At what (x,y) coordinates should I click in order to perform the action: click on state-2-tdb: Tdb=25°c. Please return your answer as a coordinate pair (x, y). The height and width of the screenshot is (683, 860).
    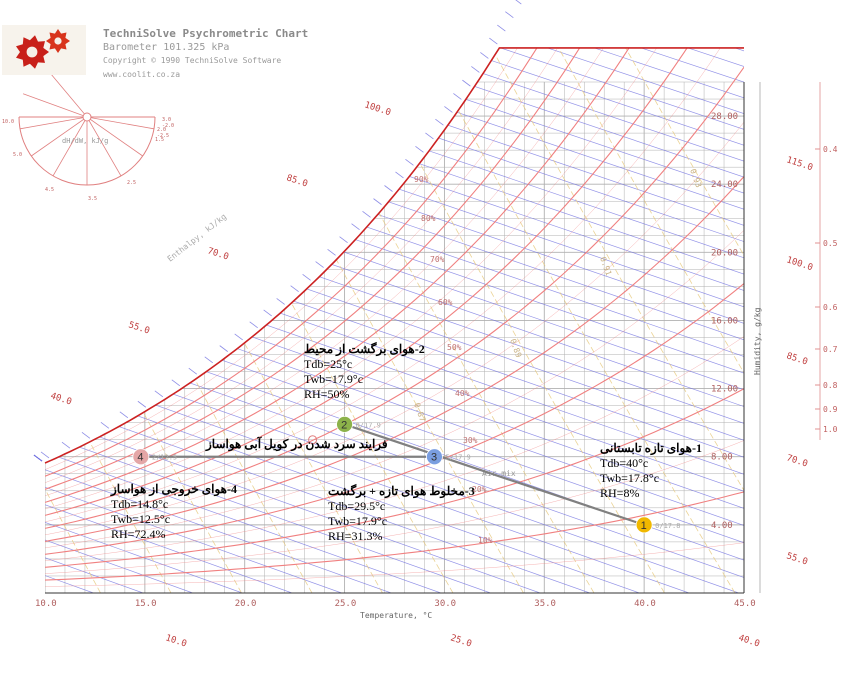
    Looking at the image, I should click on (328, 364).